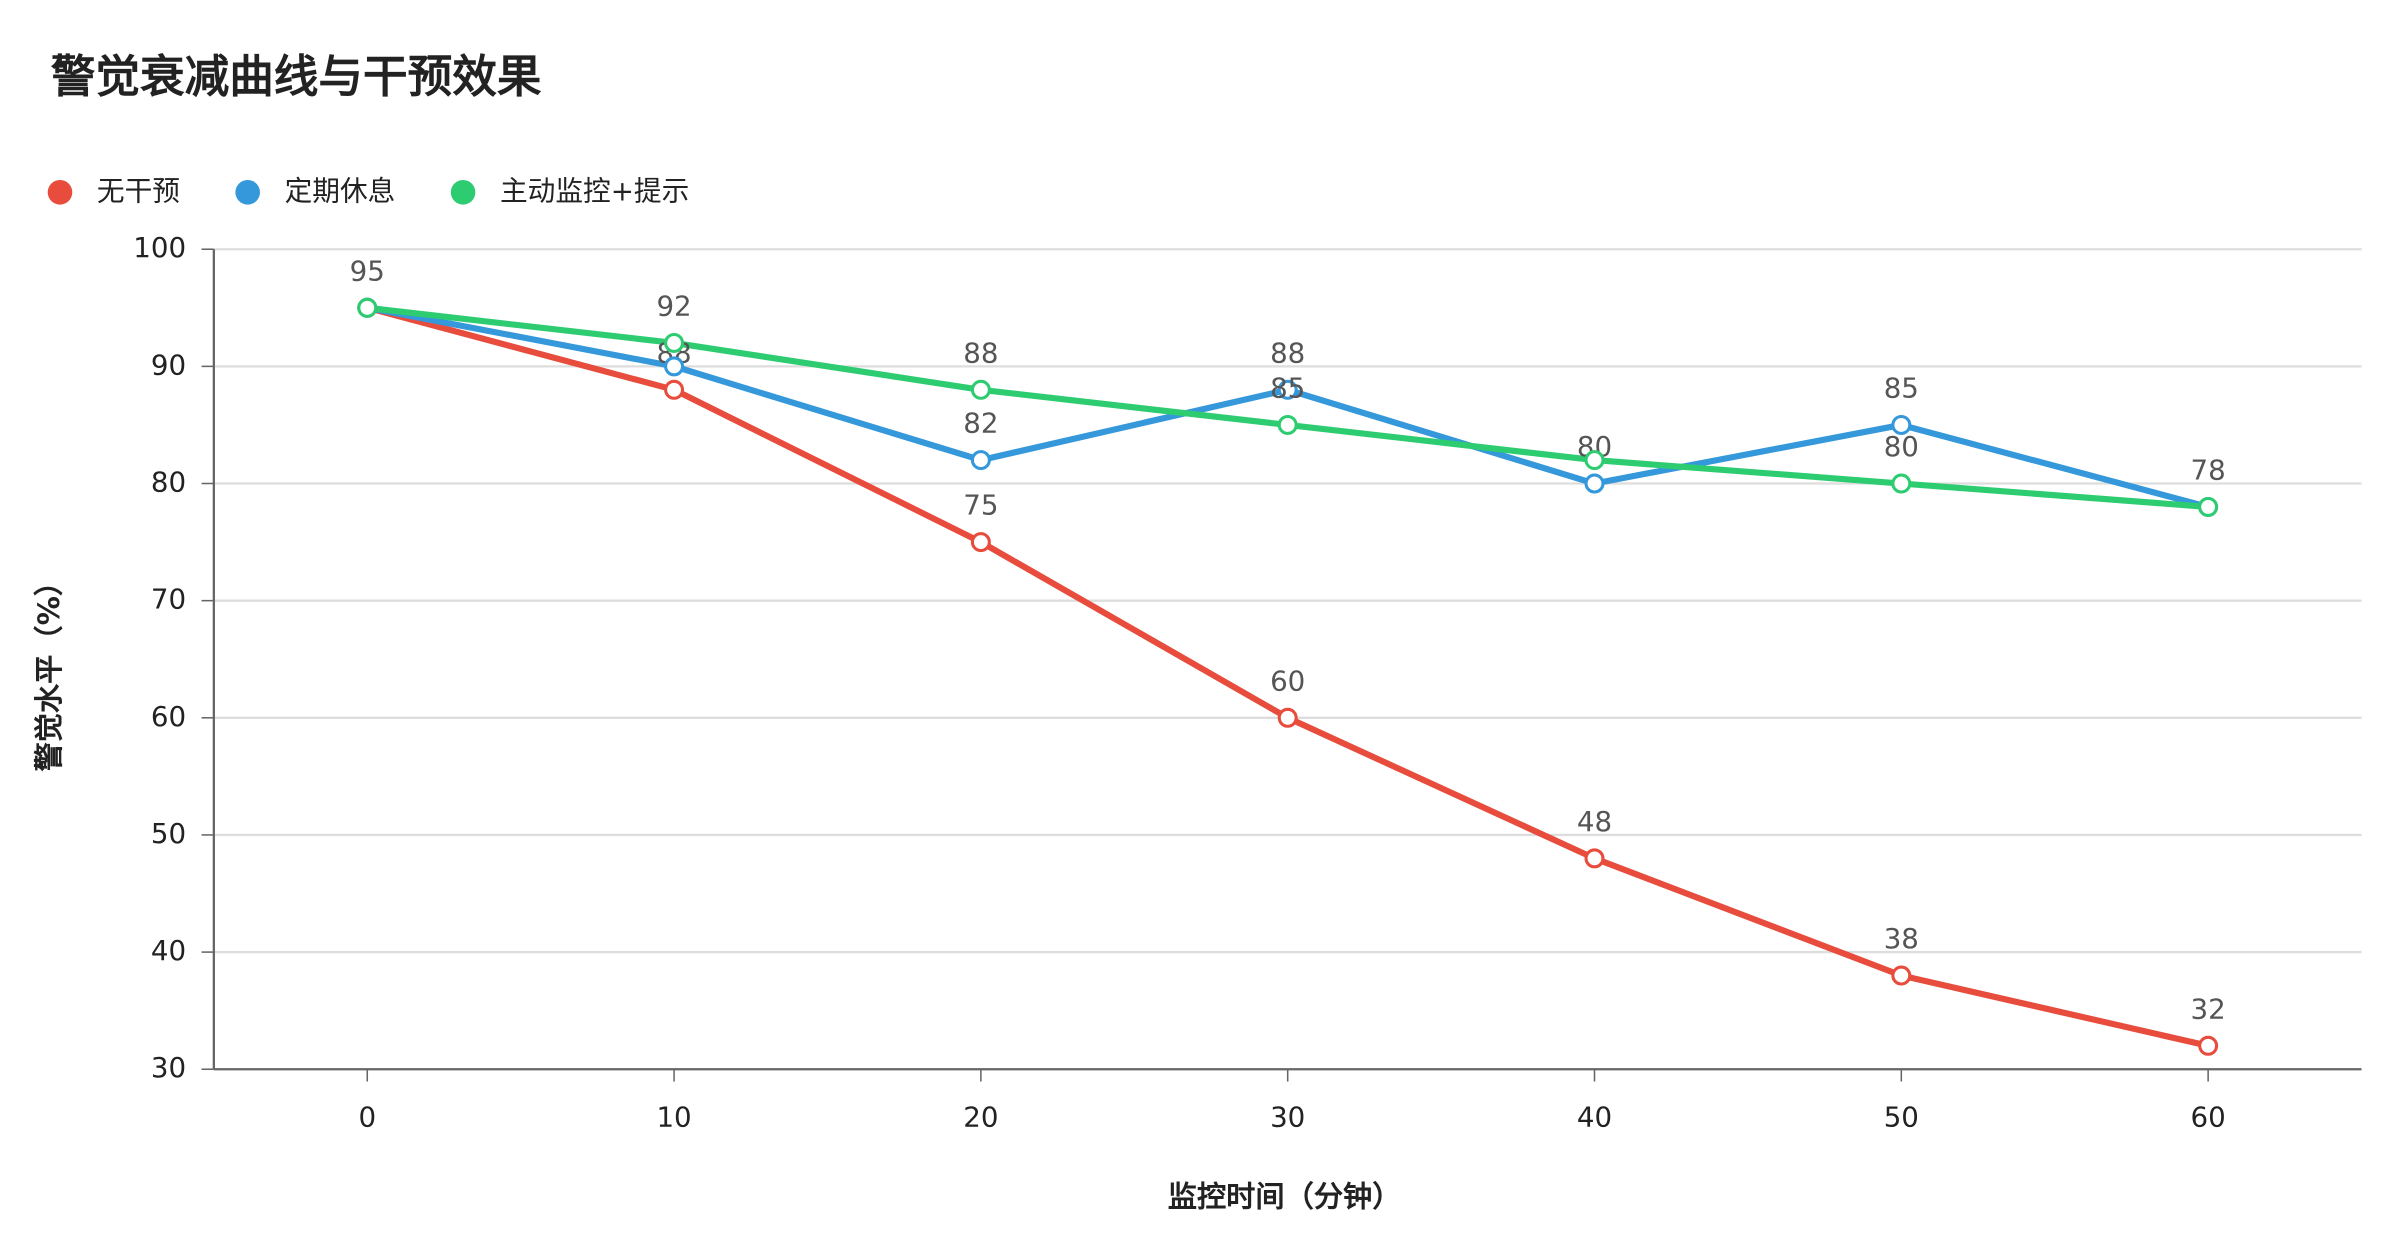 Image resolution: width=2400 pixels, height=1260 pixels. I want to click on y-axis-label: 警觉水平（%）, so click(49, 669).